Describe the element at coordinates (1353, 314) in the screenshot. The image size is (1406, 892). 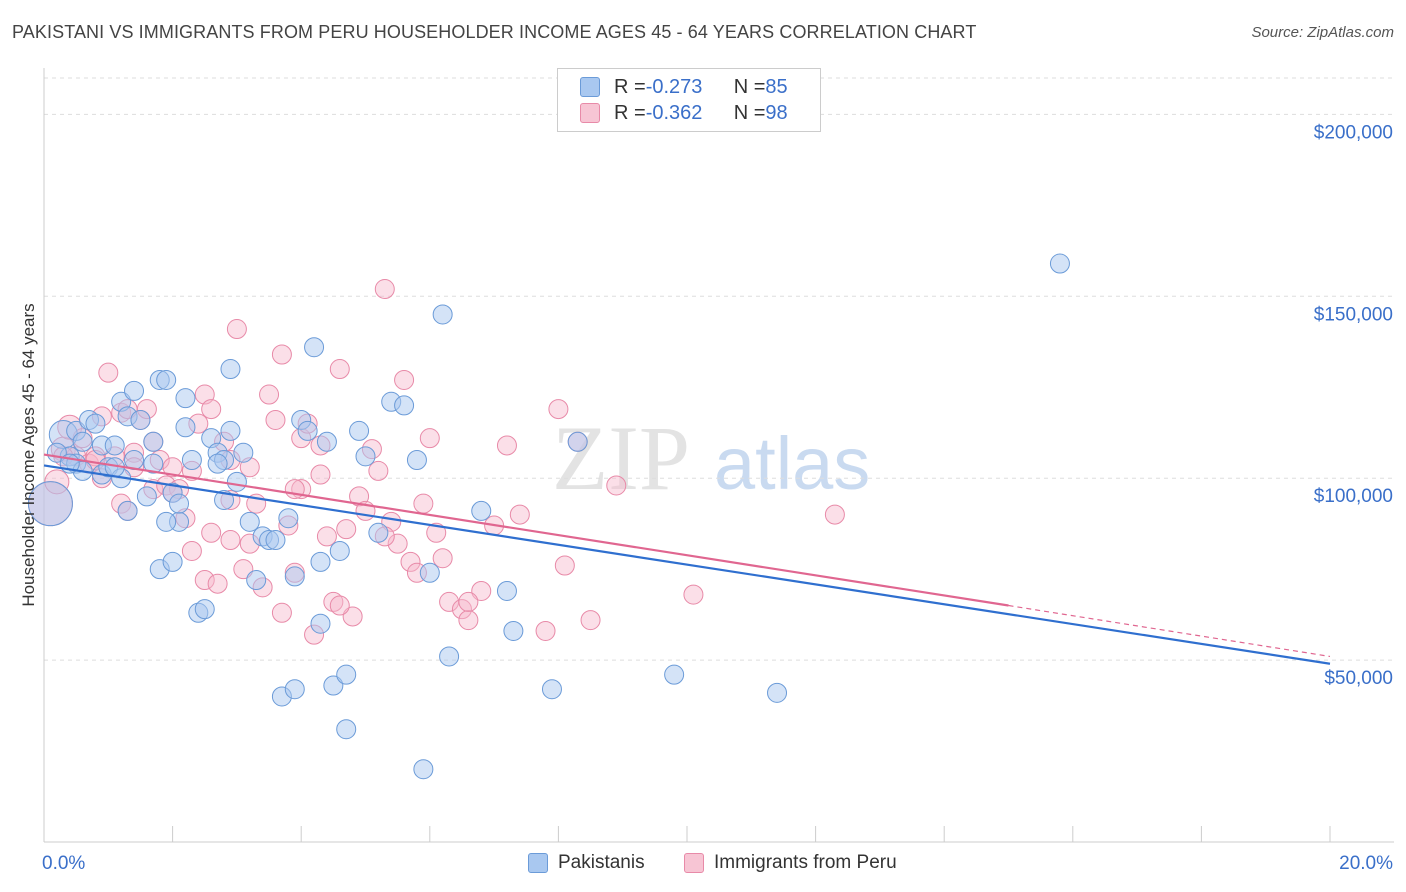
I see `y-tick-label: $150,000` at that location.